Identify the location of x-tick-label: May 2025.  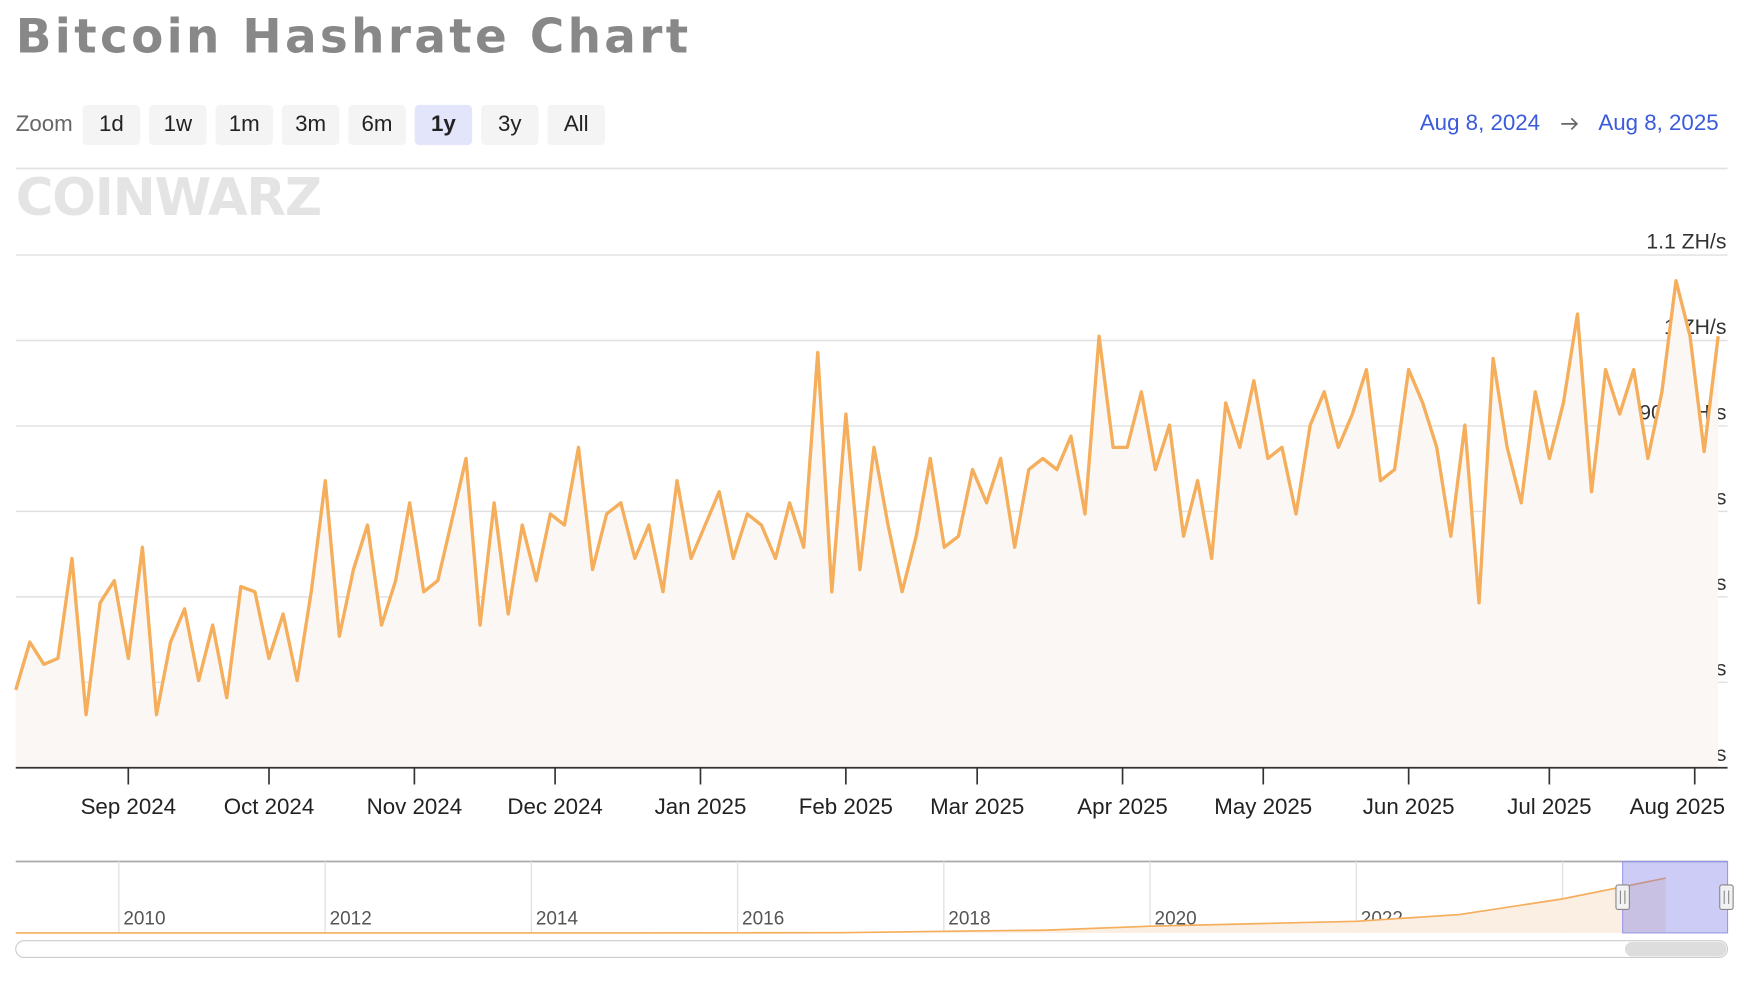
(1263, 806).